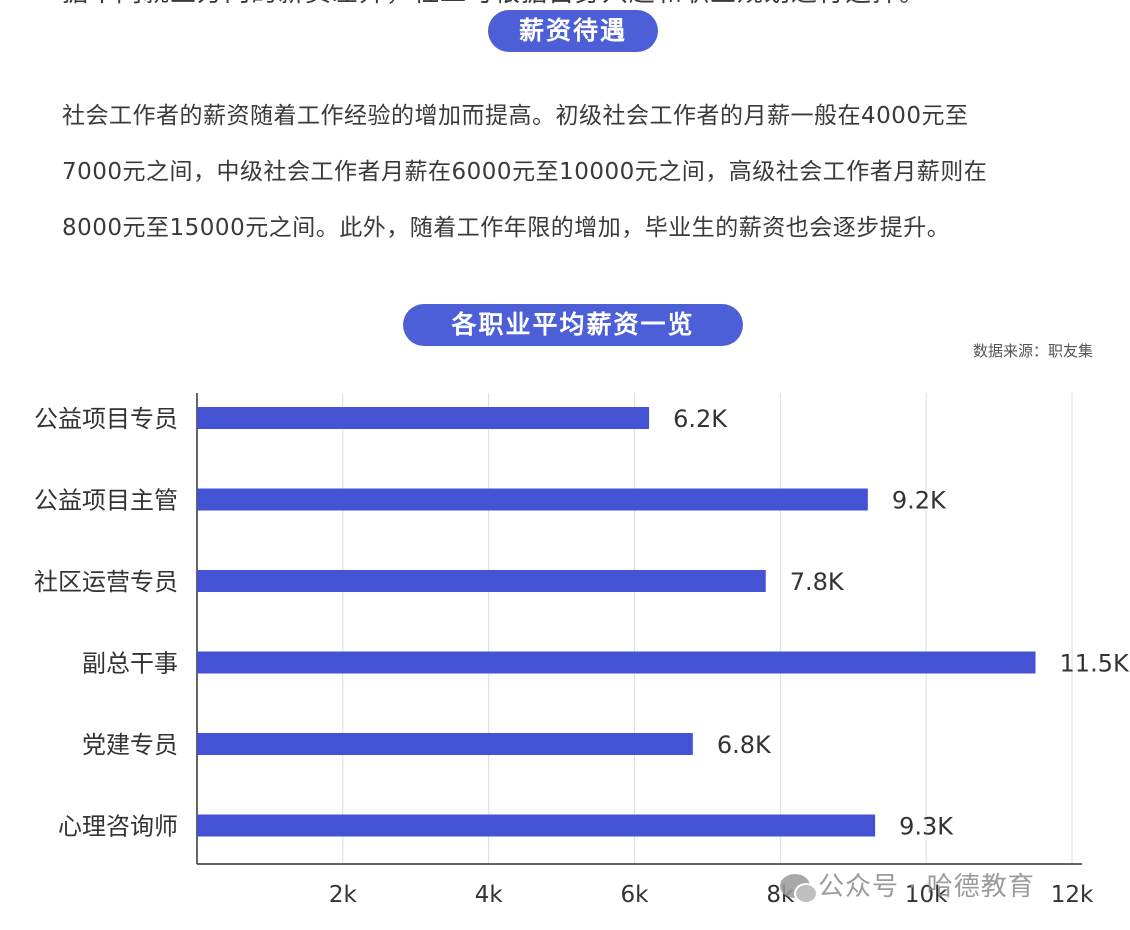  I want to click on data-source-note: 数据来源：职友集, so click(1032, 351).